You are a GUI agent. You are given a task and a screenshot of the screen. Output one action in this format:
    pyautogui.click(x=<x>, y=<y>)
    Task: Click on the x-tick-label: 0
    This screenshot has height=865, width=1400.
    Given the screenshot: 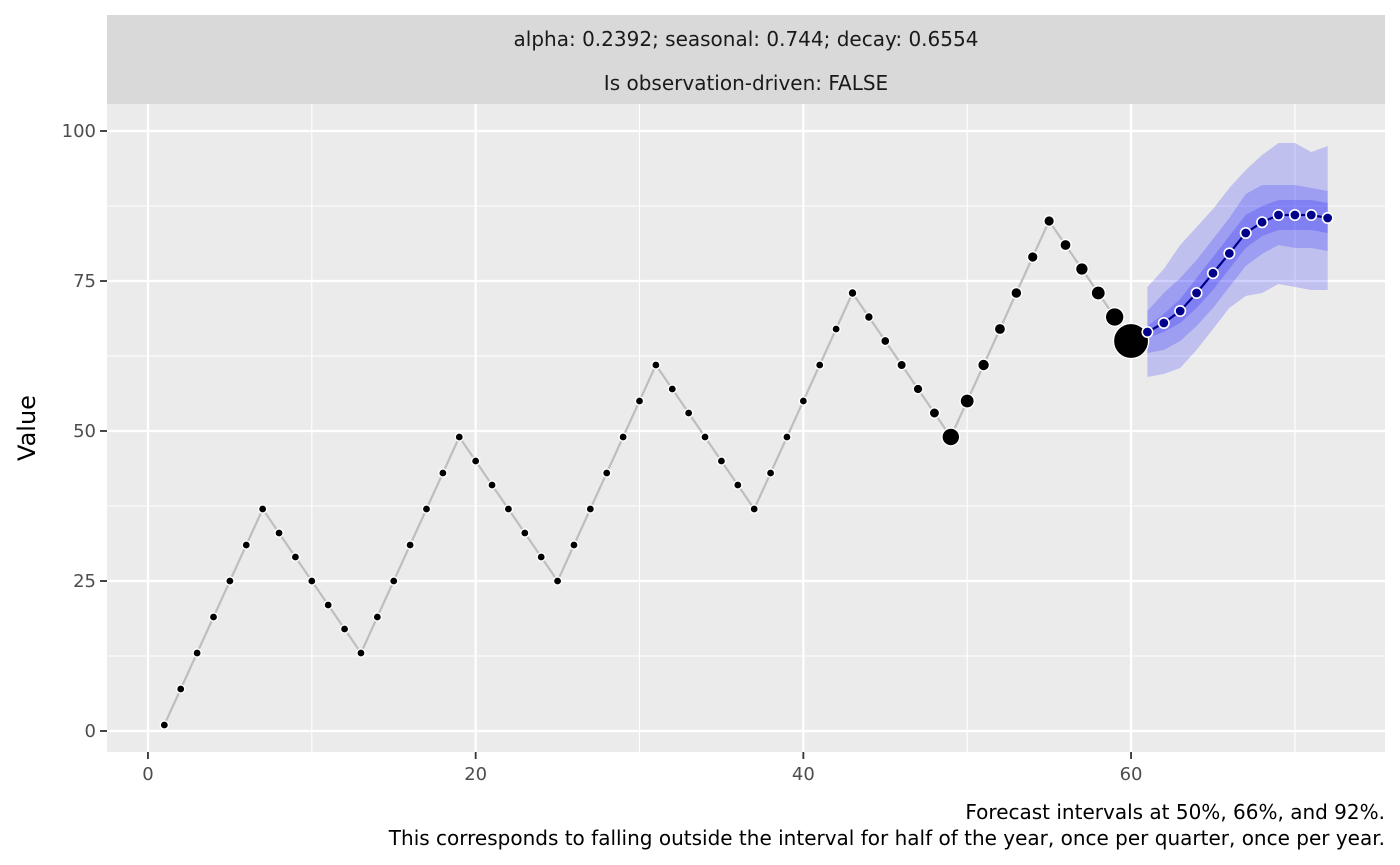 What is the action you would take?
    pyautogui.click(x=147, y=774)
    